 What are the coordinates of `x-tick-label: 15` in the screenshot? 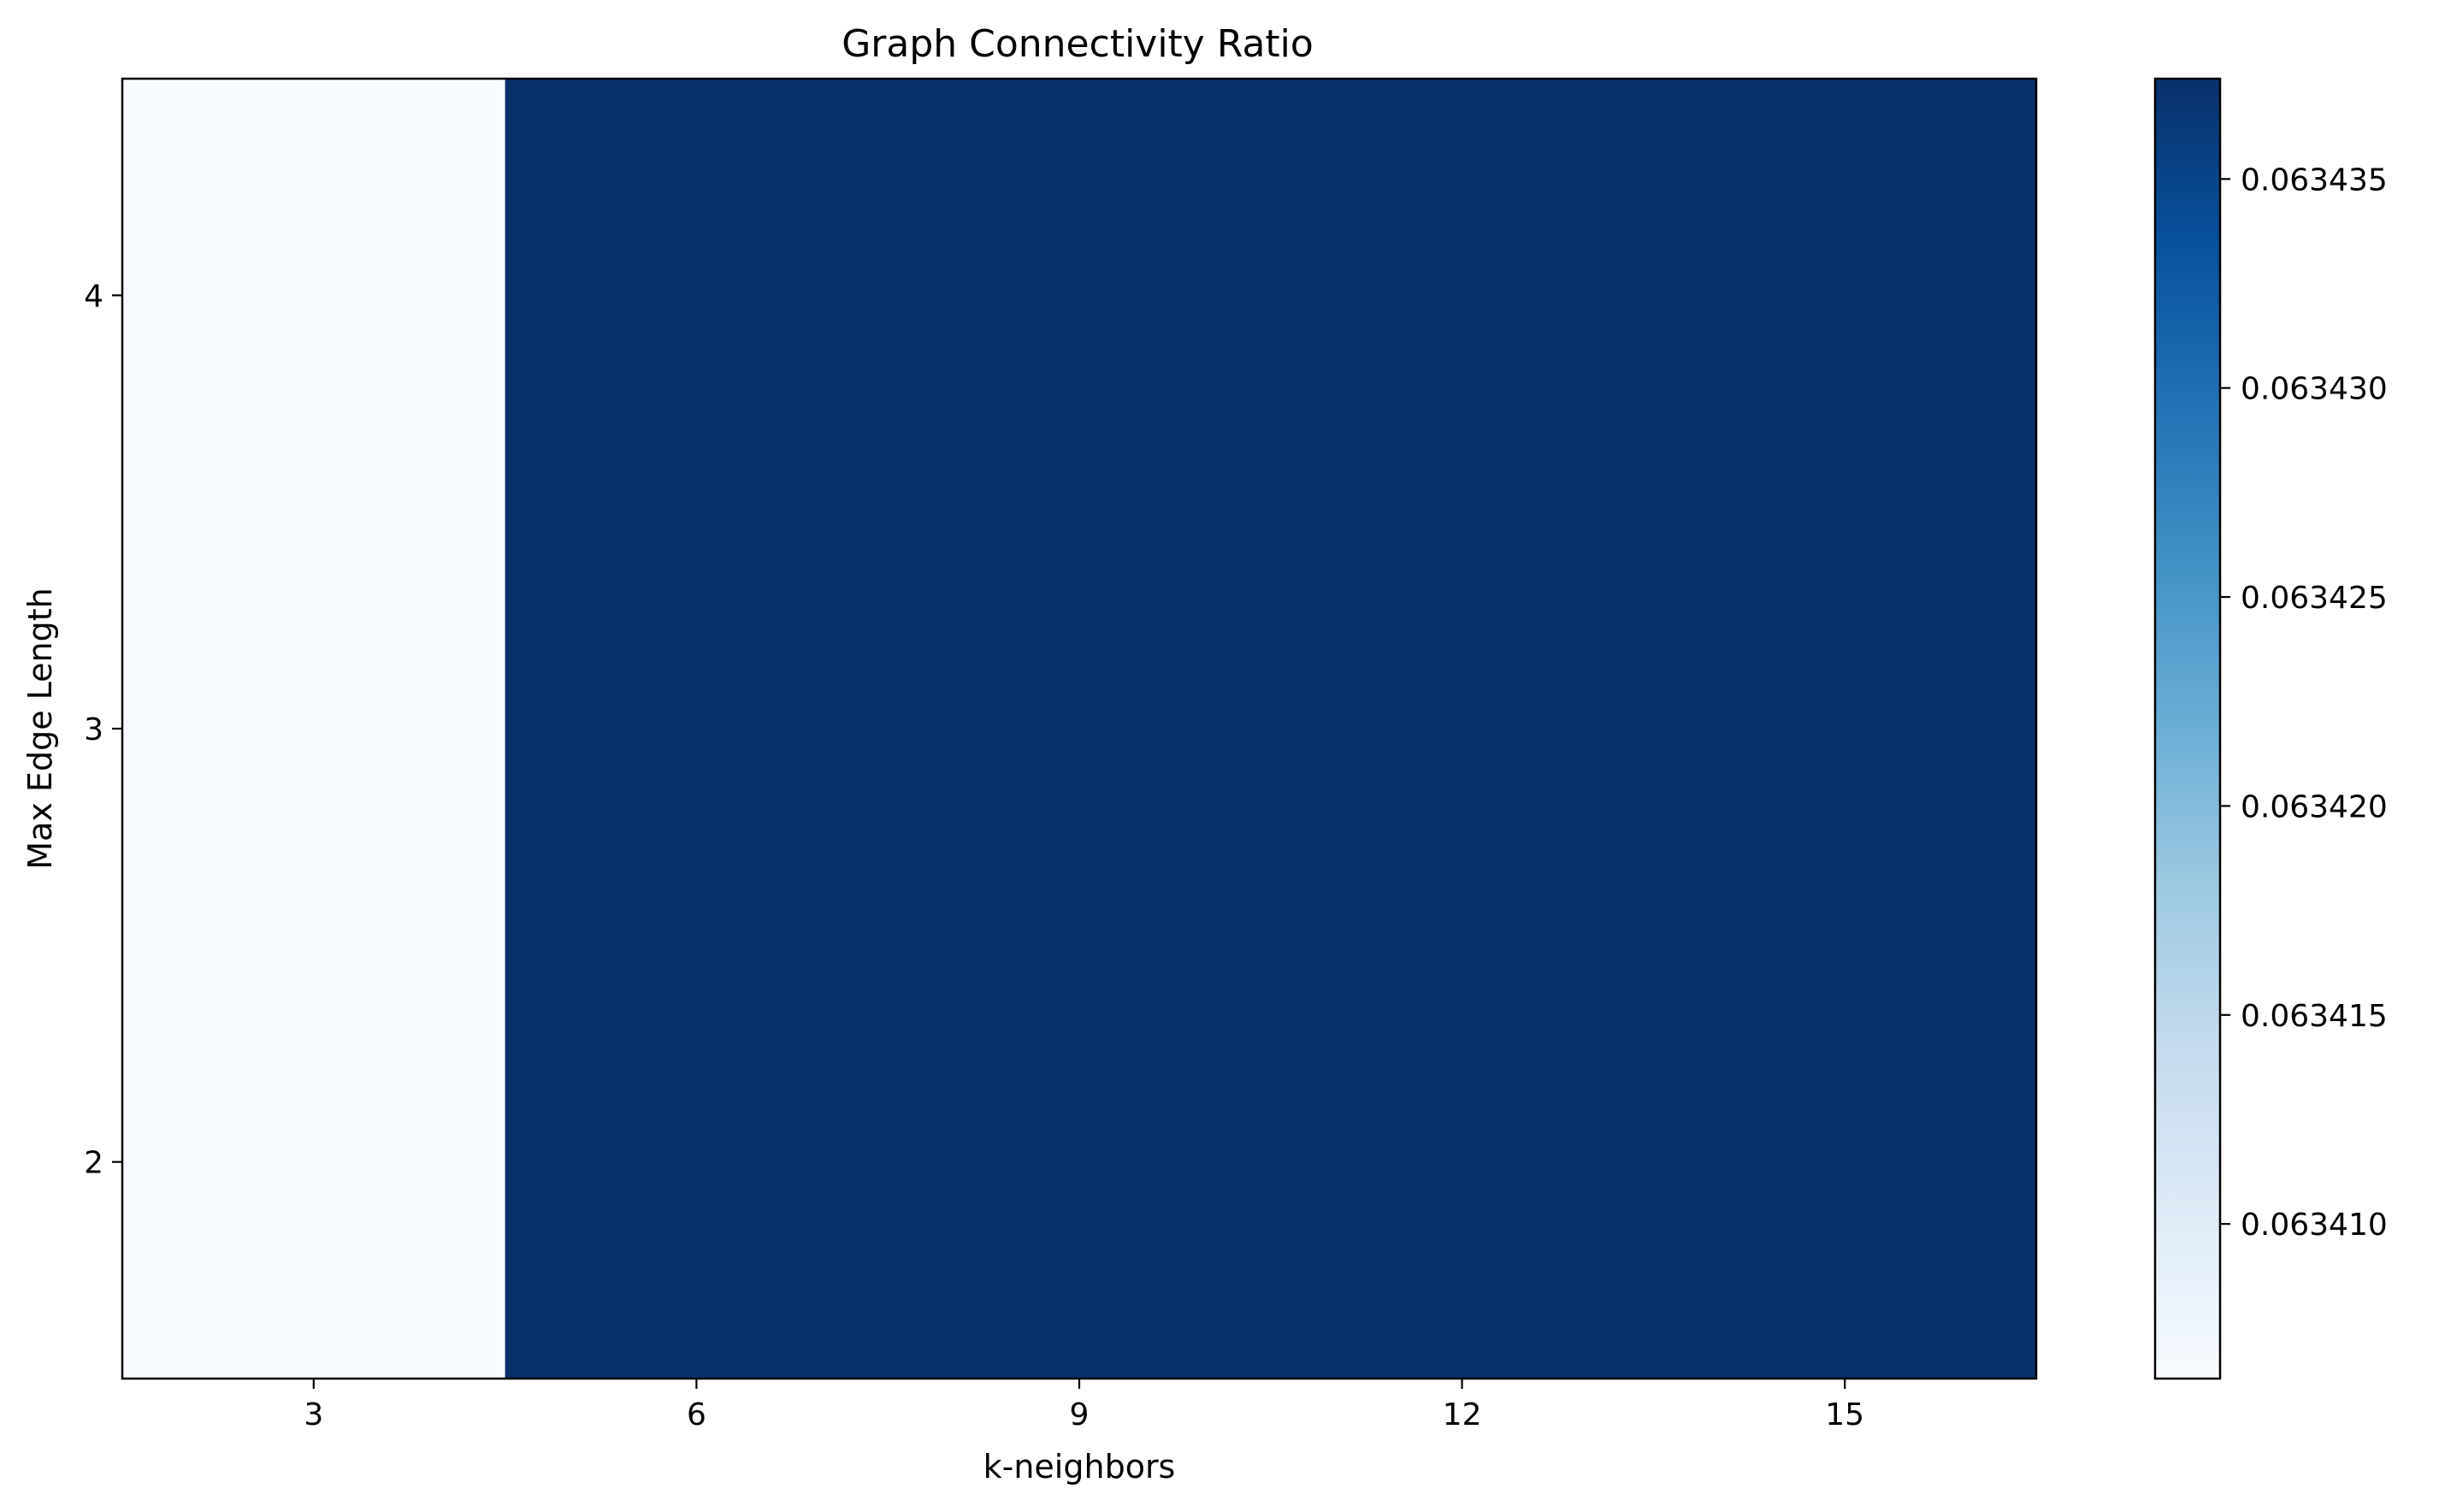 It's located at (1844, 1414).